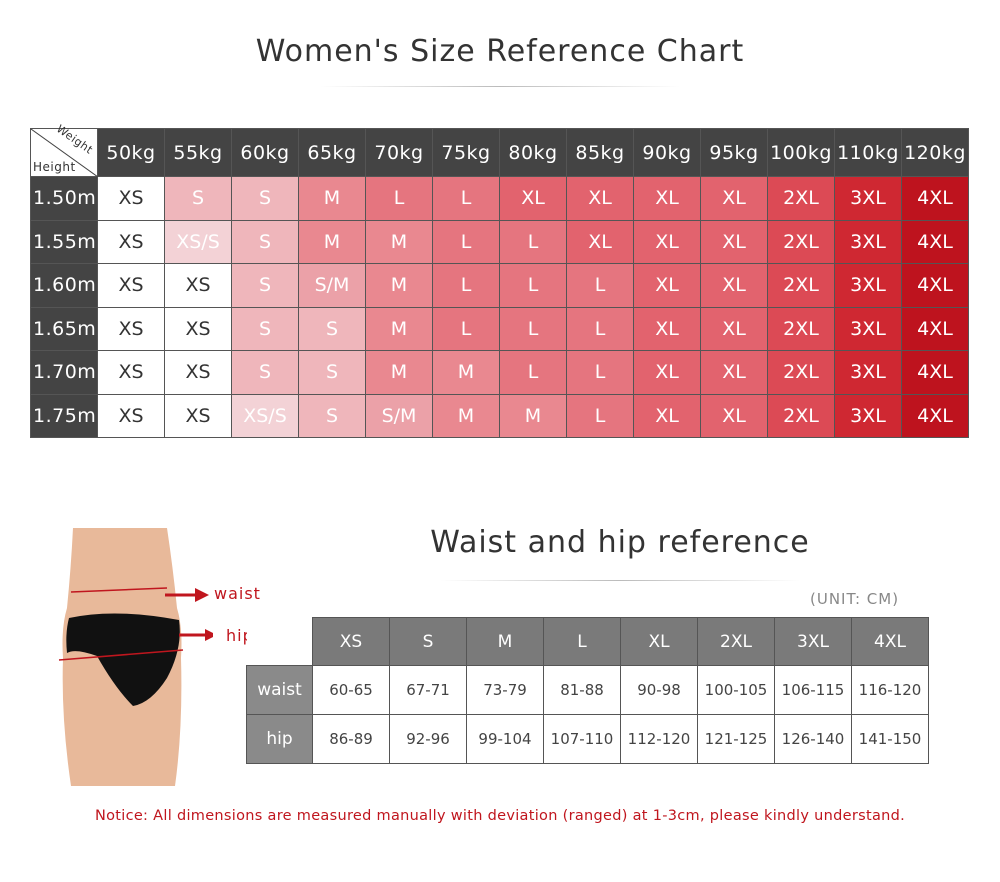 Image resolution: width=1000 pixels, height=882 pixels. Describe the element at coordinates (620, 542) in the screenshot. I see `measure-title: Waist and hip reference` at that location.